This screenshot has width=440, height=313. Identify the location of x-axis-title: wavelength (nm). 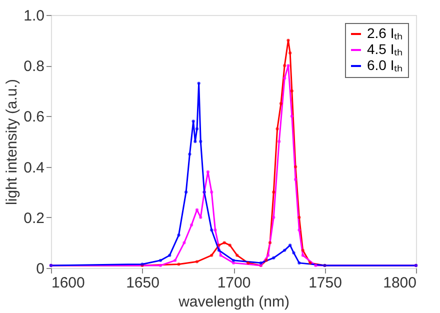
(234, 302).